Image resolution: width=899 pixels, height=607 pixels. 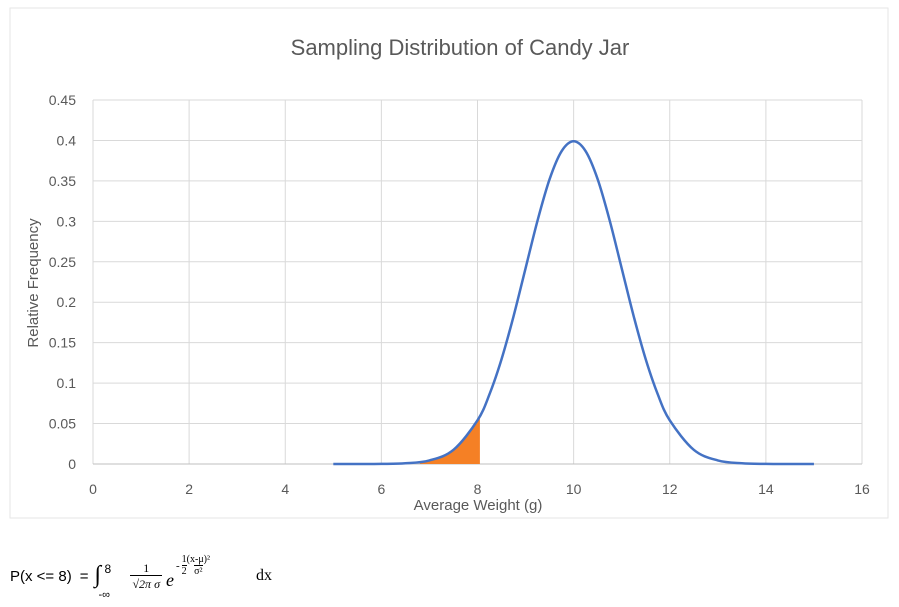 What do you see at coordinates (189, 489) in the screenshot?
I see `x-tick-label: 2` at bounding box center [189, 489].